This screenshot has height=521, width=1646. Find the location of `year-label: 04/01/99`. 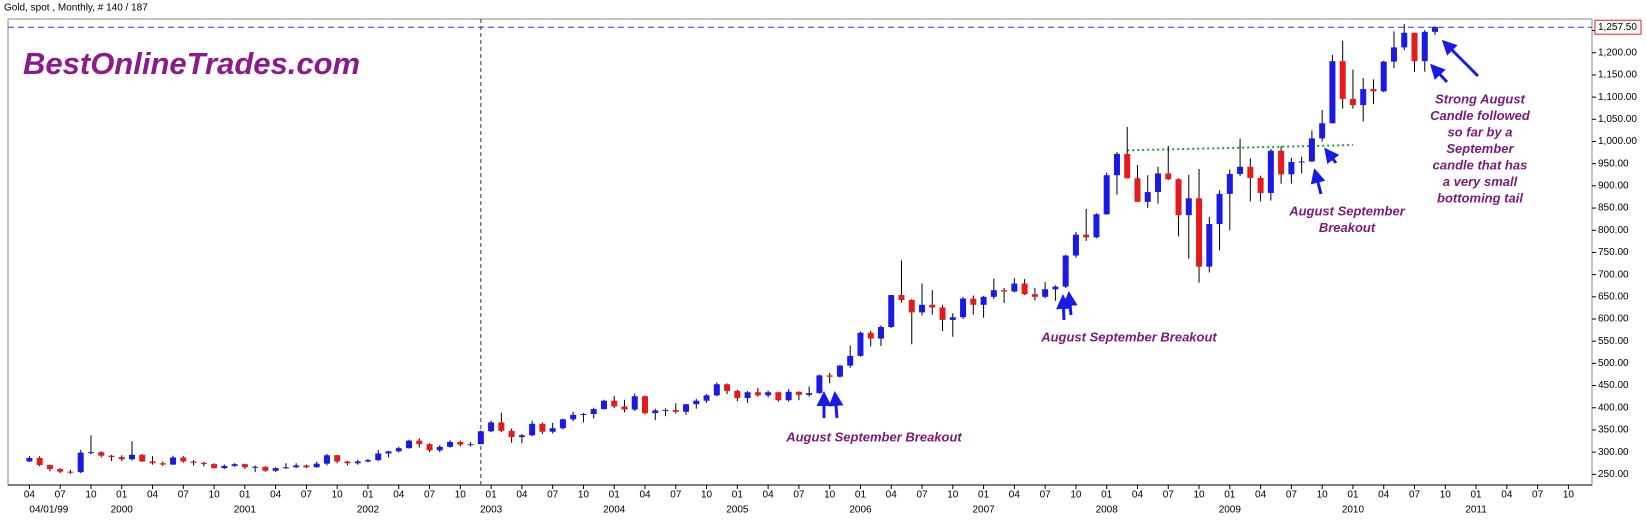

year-label: 04/01/99 is located at coordinates (48, 510).